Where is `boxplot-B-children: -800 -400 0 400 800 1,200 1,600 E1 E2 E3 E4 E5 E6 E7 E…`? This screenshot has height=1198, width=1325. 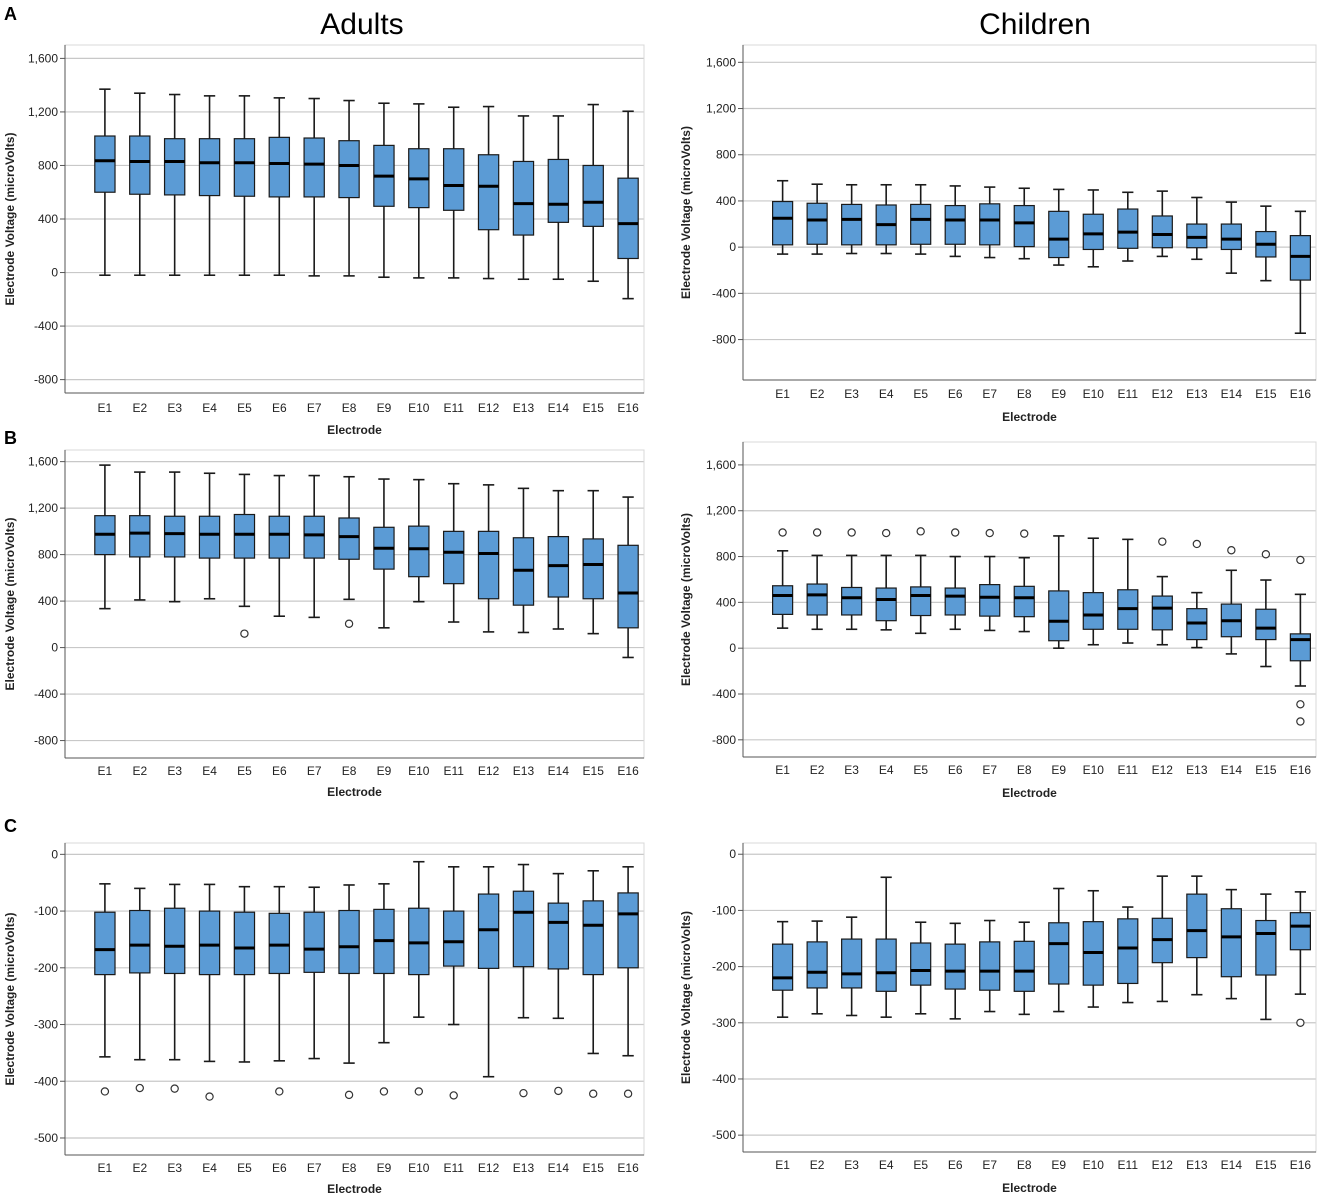
boxplot-B-children: -800 -400 0 400 800 1,200 1,600 E1 E2 E3 E4 E5 E6 E7 E… is located at coordinates (998, 620).